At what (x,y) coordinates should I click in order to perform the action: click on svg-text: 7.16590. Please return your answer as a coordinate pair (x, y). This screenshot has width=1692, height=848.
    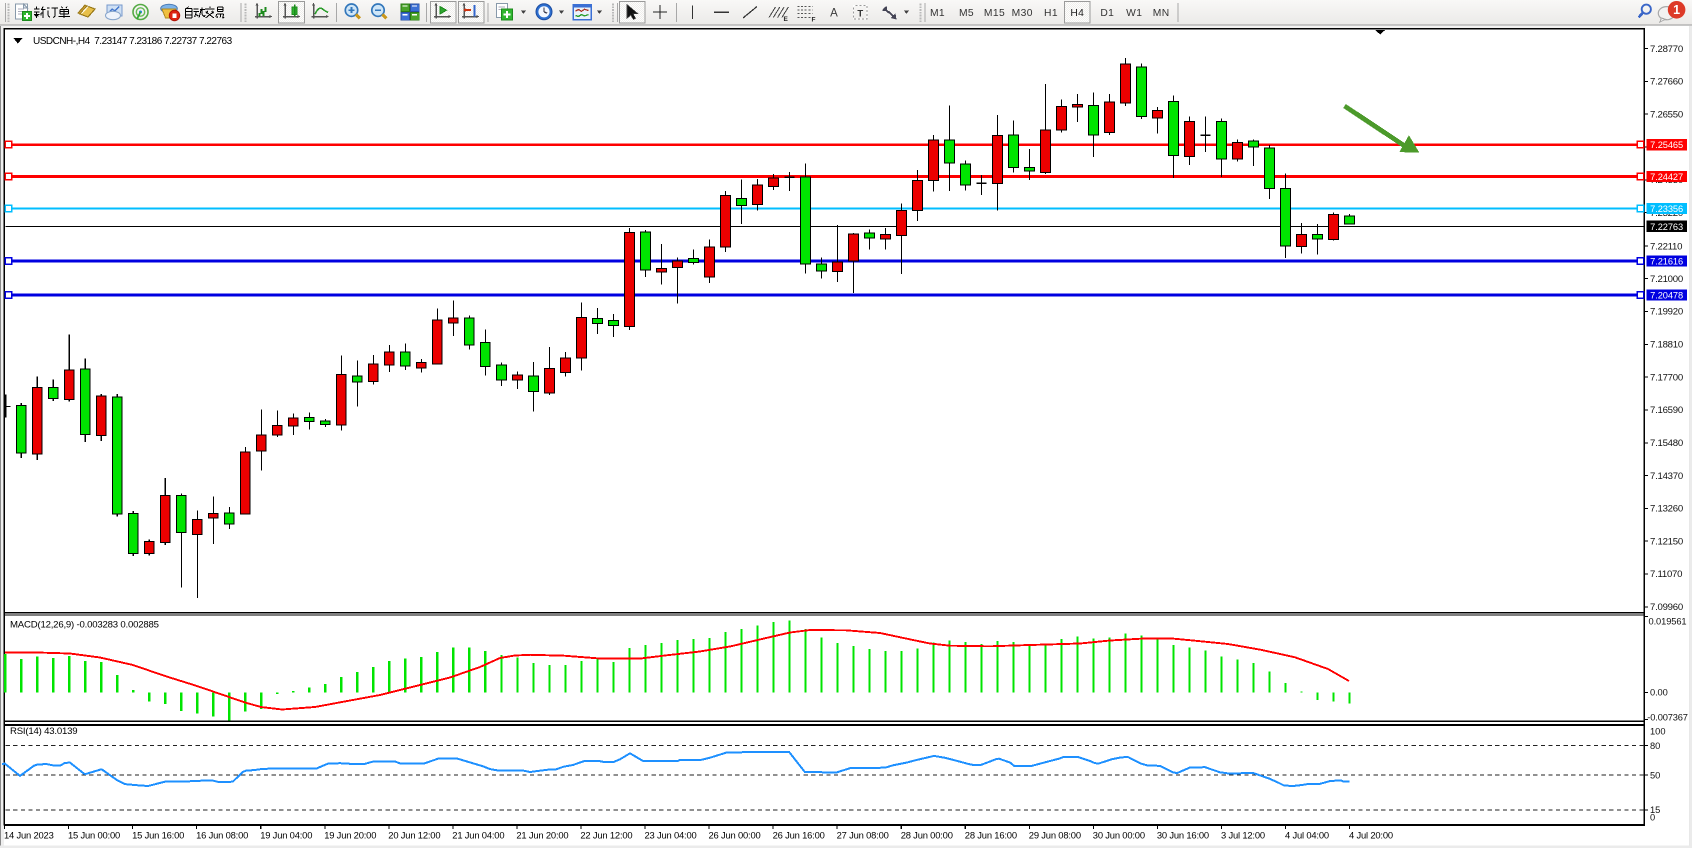
    Looking at the image, I should click on (1666, 410).